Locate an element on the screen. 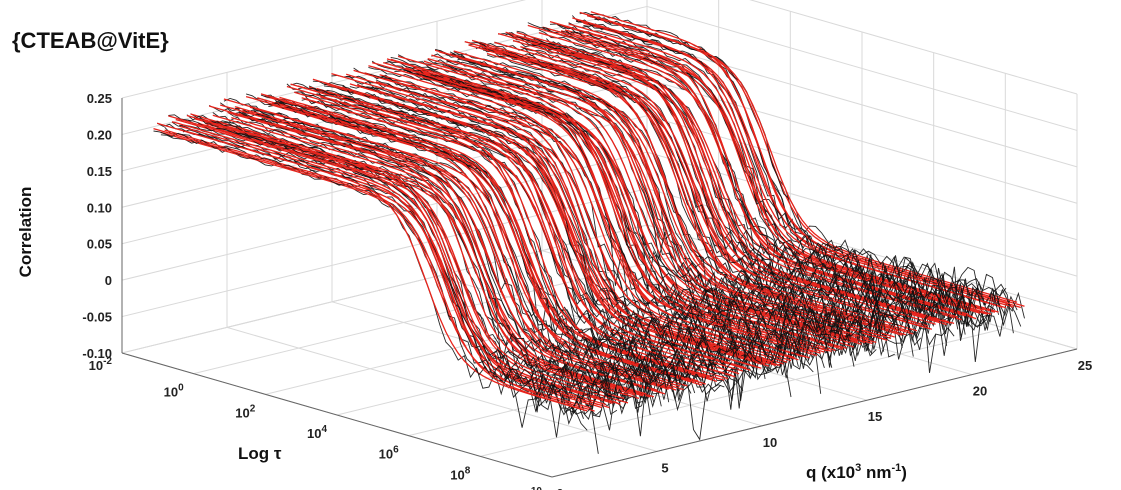 The height and width of the screenshot is (490, 1121). q-tick-label-1: 5 is located at coordinates (664, 467).